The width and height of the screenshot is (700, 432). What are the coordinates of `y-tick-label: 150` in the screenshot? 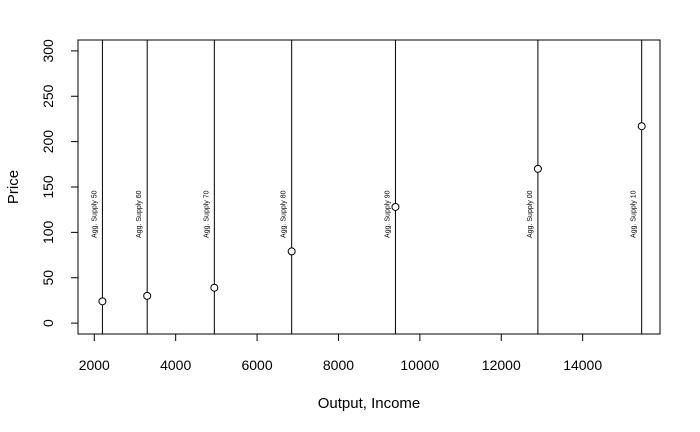 It's located at (48, 187).